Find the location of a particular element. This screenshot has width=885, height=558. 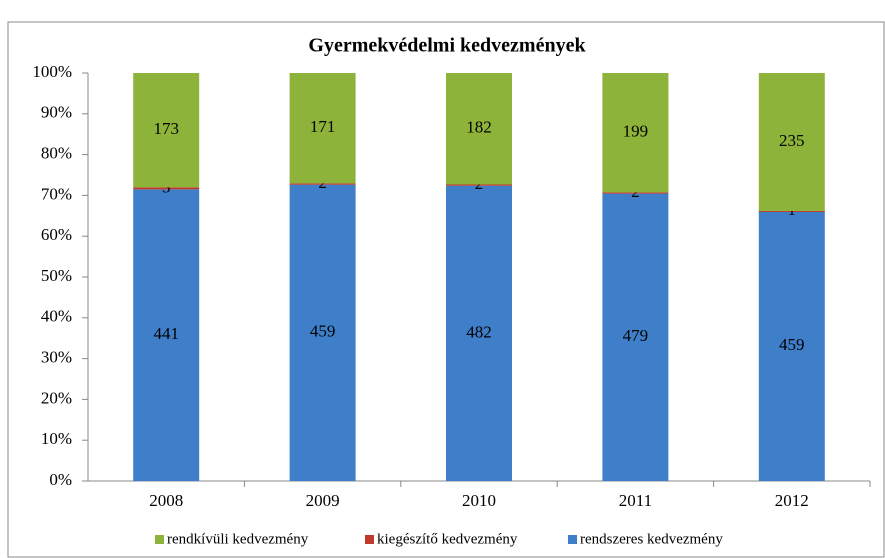

data-label: 199 is located at coordinates (636, 131).